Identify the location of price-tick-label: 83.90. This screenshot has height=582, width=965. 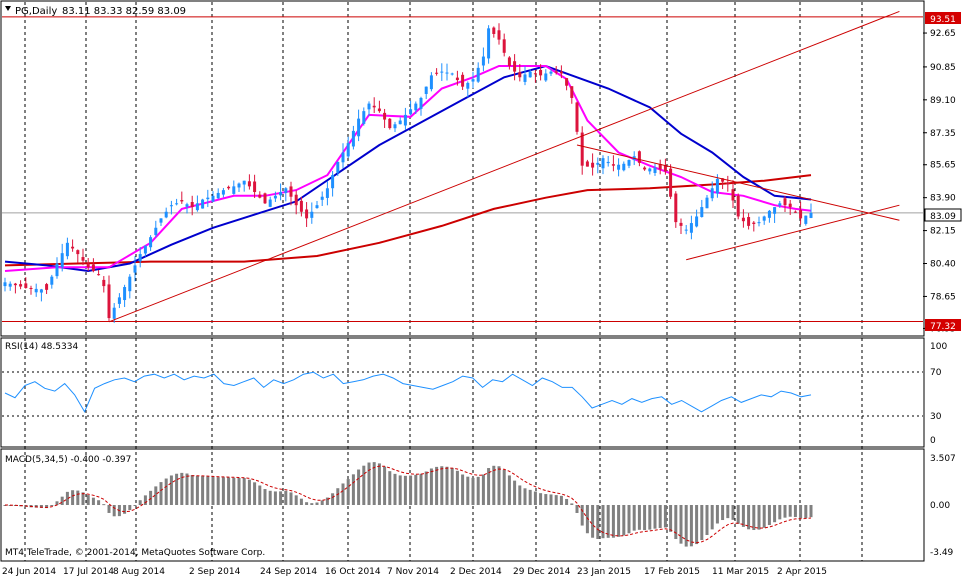
(943, 199).